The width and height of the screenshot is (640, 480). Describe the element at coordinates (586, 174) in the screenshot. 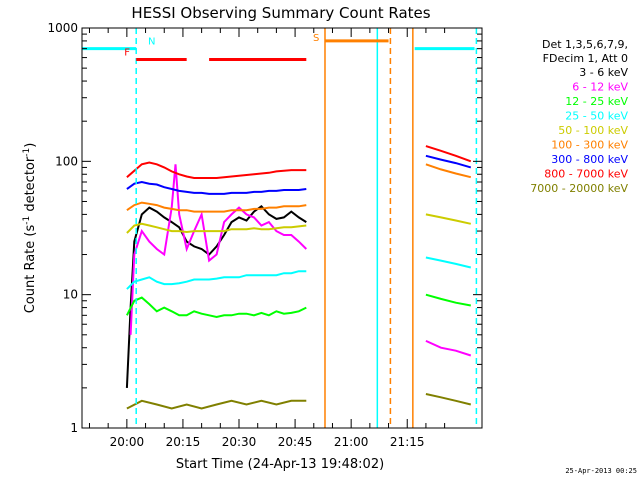

I see `legend-entry: 800 - 7000 keV` at that location.